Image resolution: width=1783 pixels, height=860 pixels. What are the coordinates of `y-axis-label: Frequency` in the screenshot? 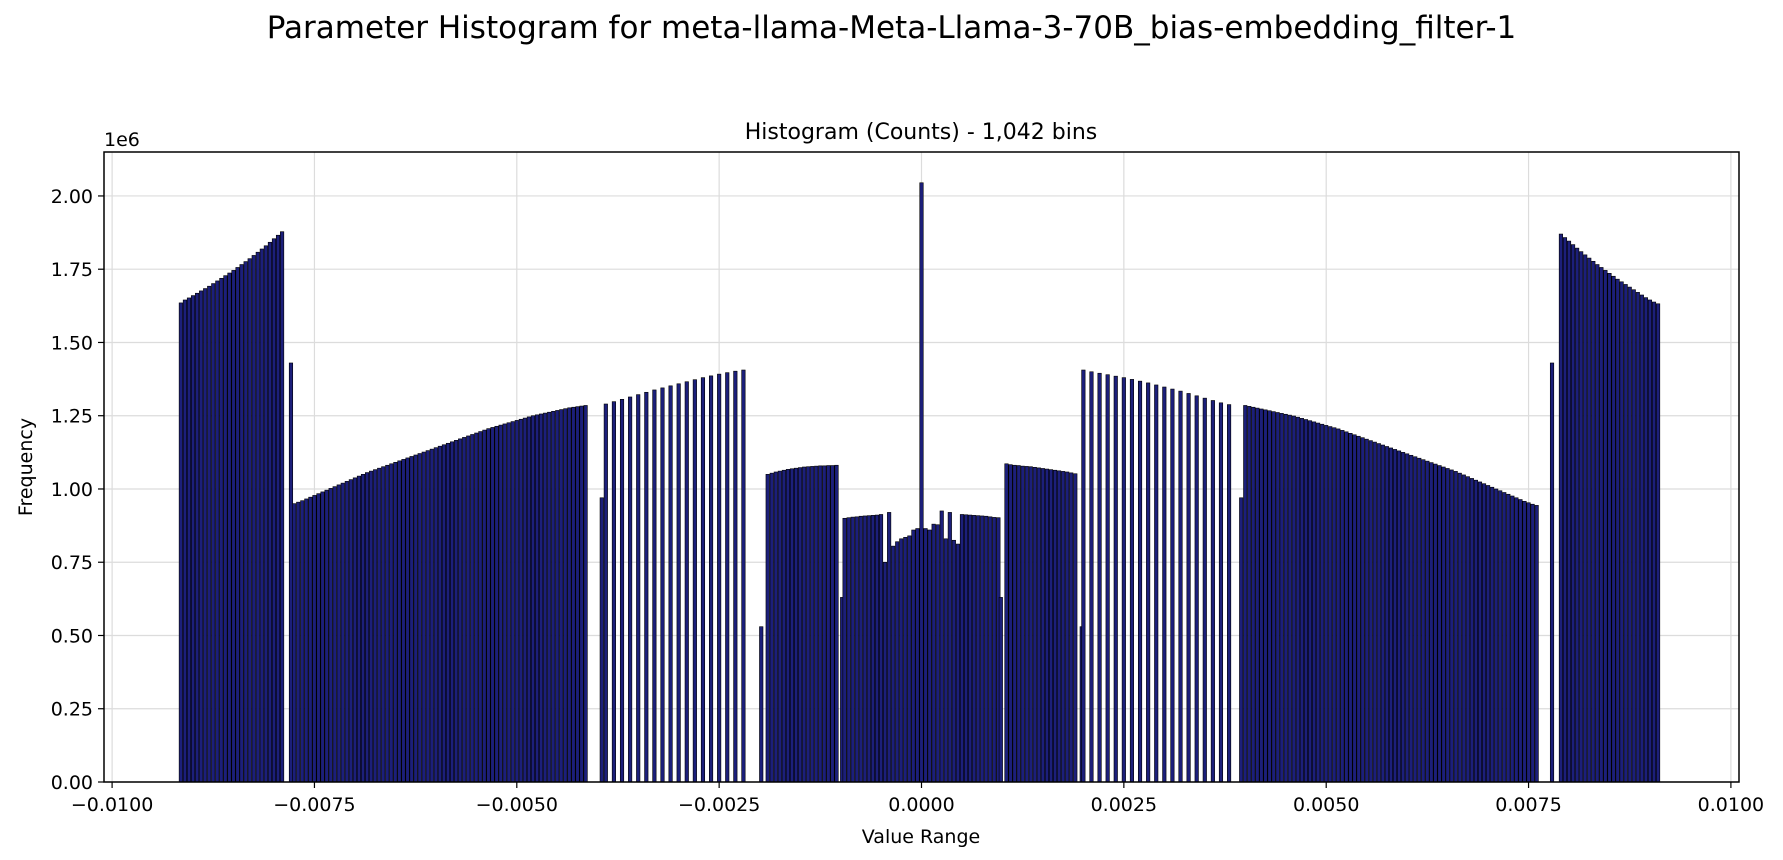 It's located at (26, 467).